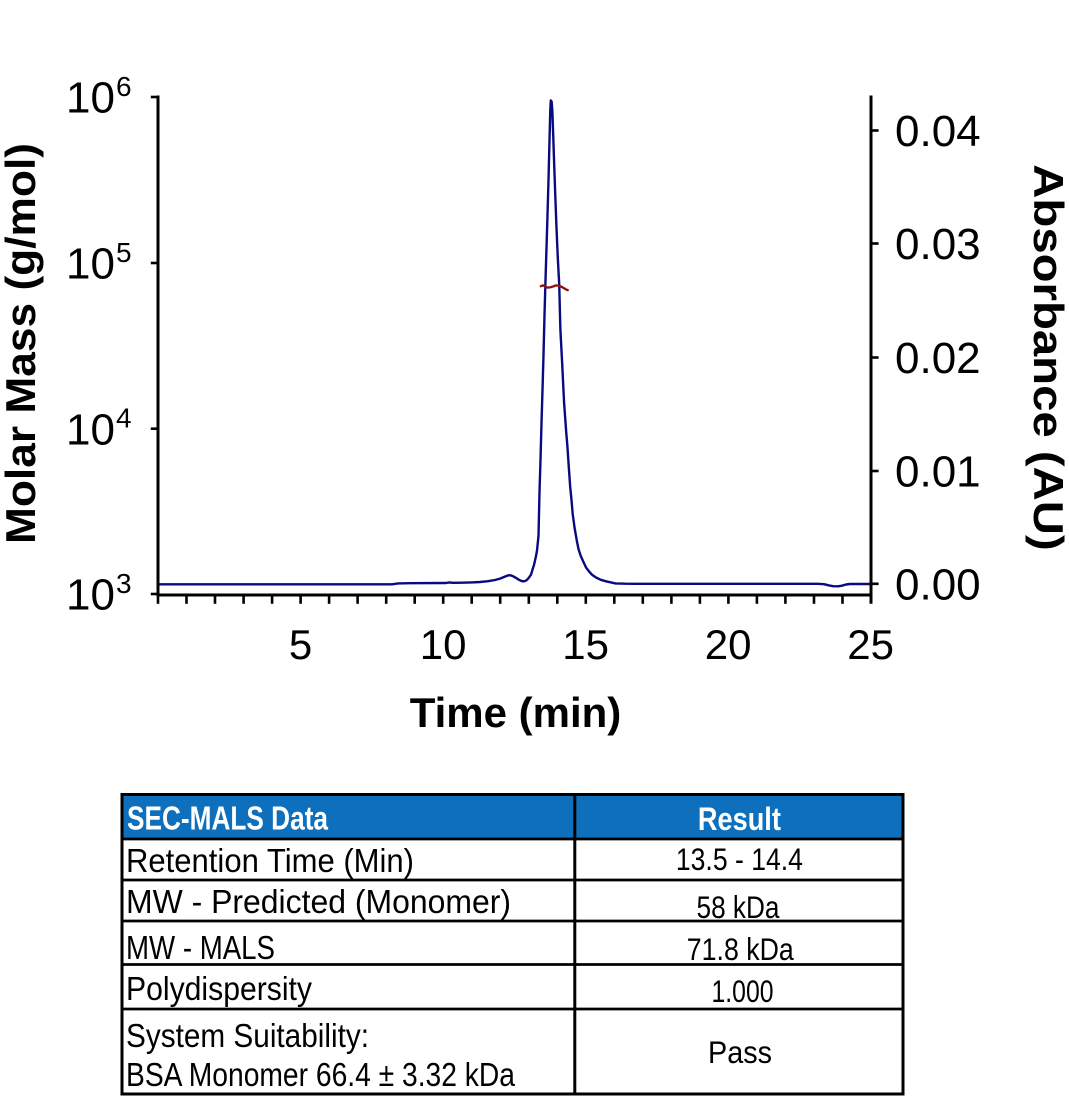  Describe the element at coordinates (124, 86) in the screenshot. I see `svg-text: 6` at that location.